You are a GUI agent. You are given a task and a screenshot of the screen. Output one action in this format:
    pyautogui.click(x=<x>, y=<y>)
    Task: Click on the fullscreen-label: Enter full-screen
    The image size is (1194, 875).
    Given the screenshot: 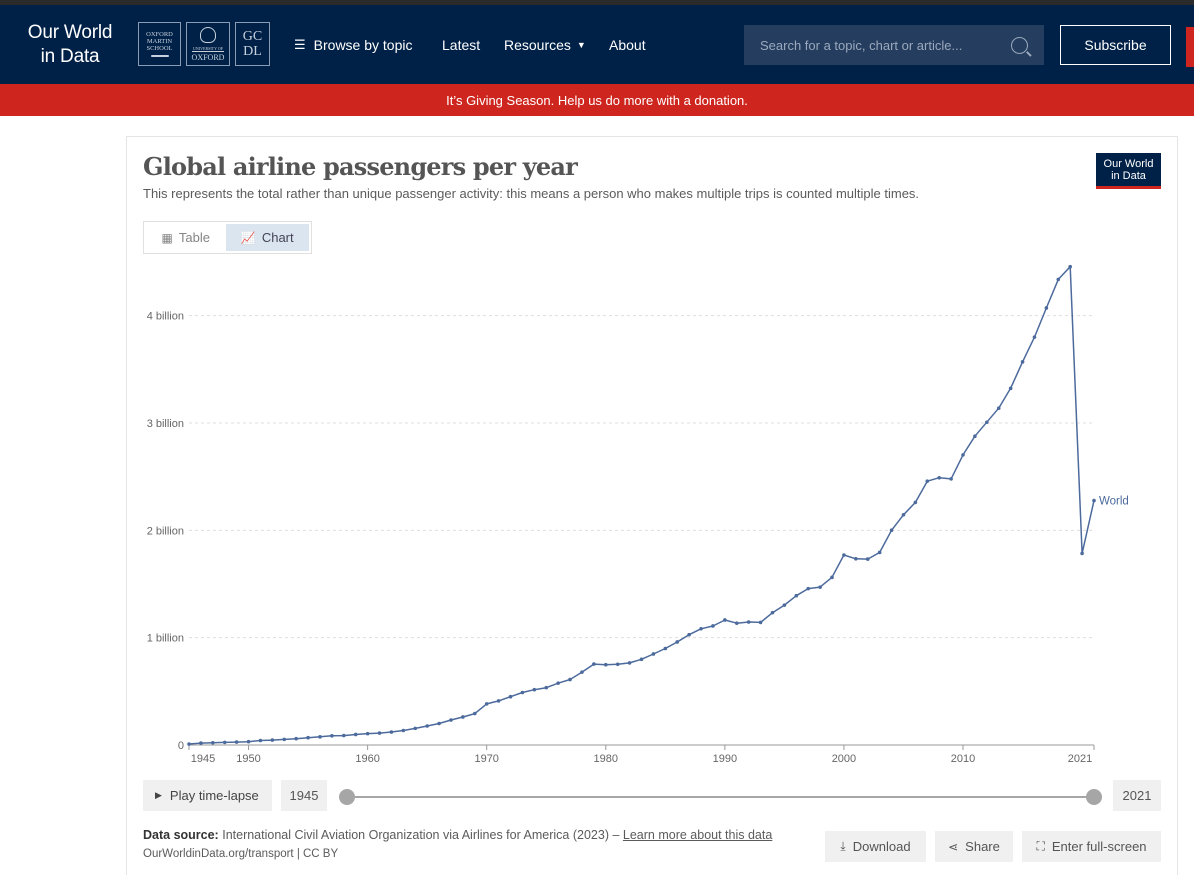 What is the action you would take?
    pyautogui.click(x=1099, y=846)
    